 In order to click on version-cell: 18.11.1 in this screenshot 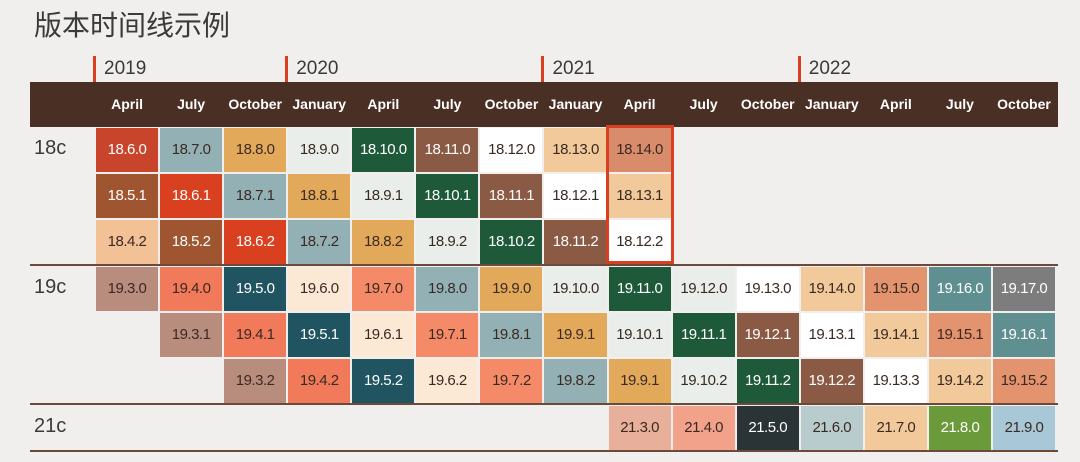, I will do `click(511, 196)`.